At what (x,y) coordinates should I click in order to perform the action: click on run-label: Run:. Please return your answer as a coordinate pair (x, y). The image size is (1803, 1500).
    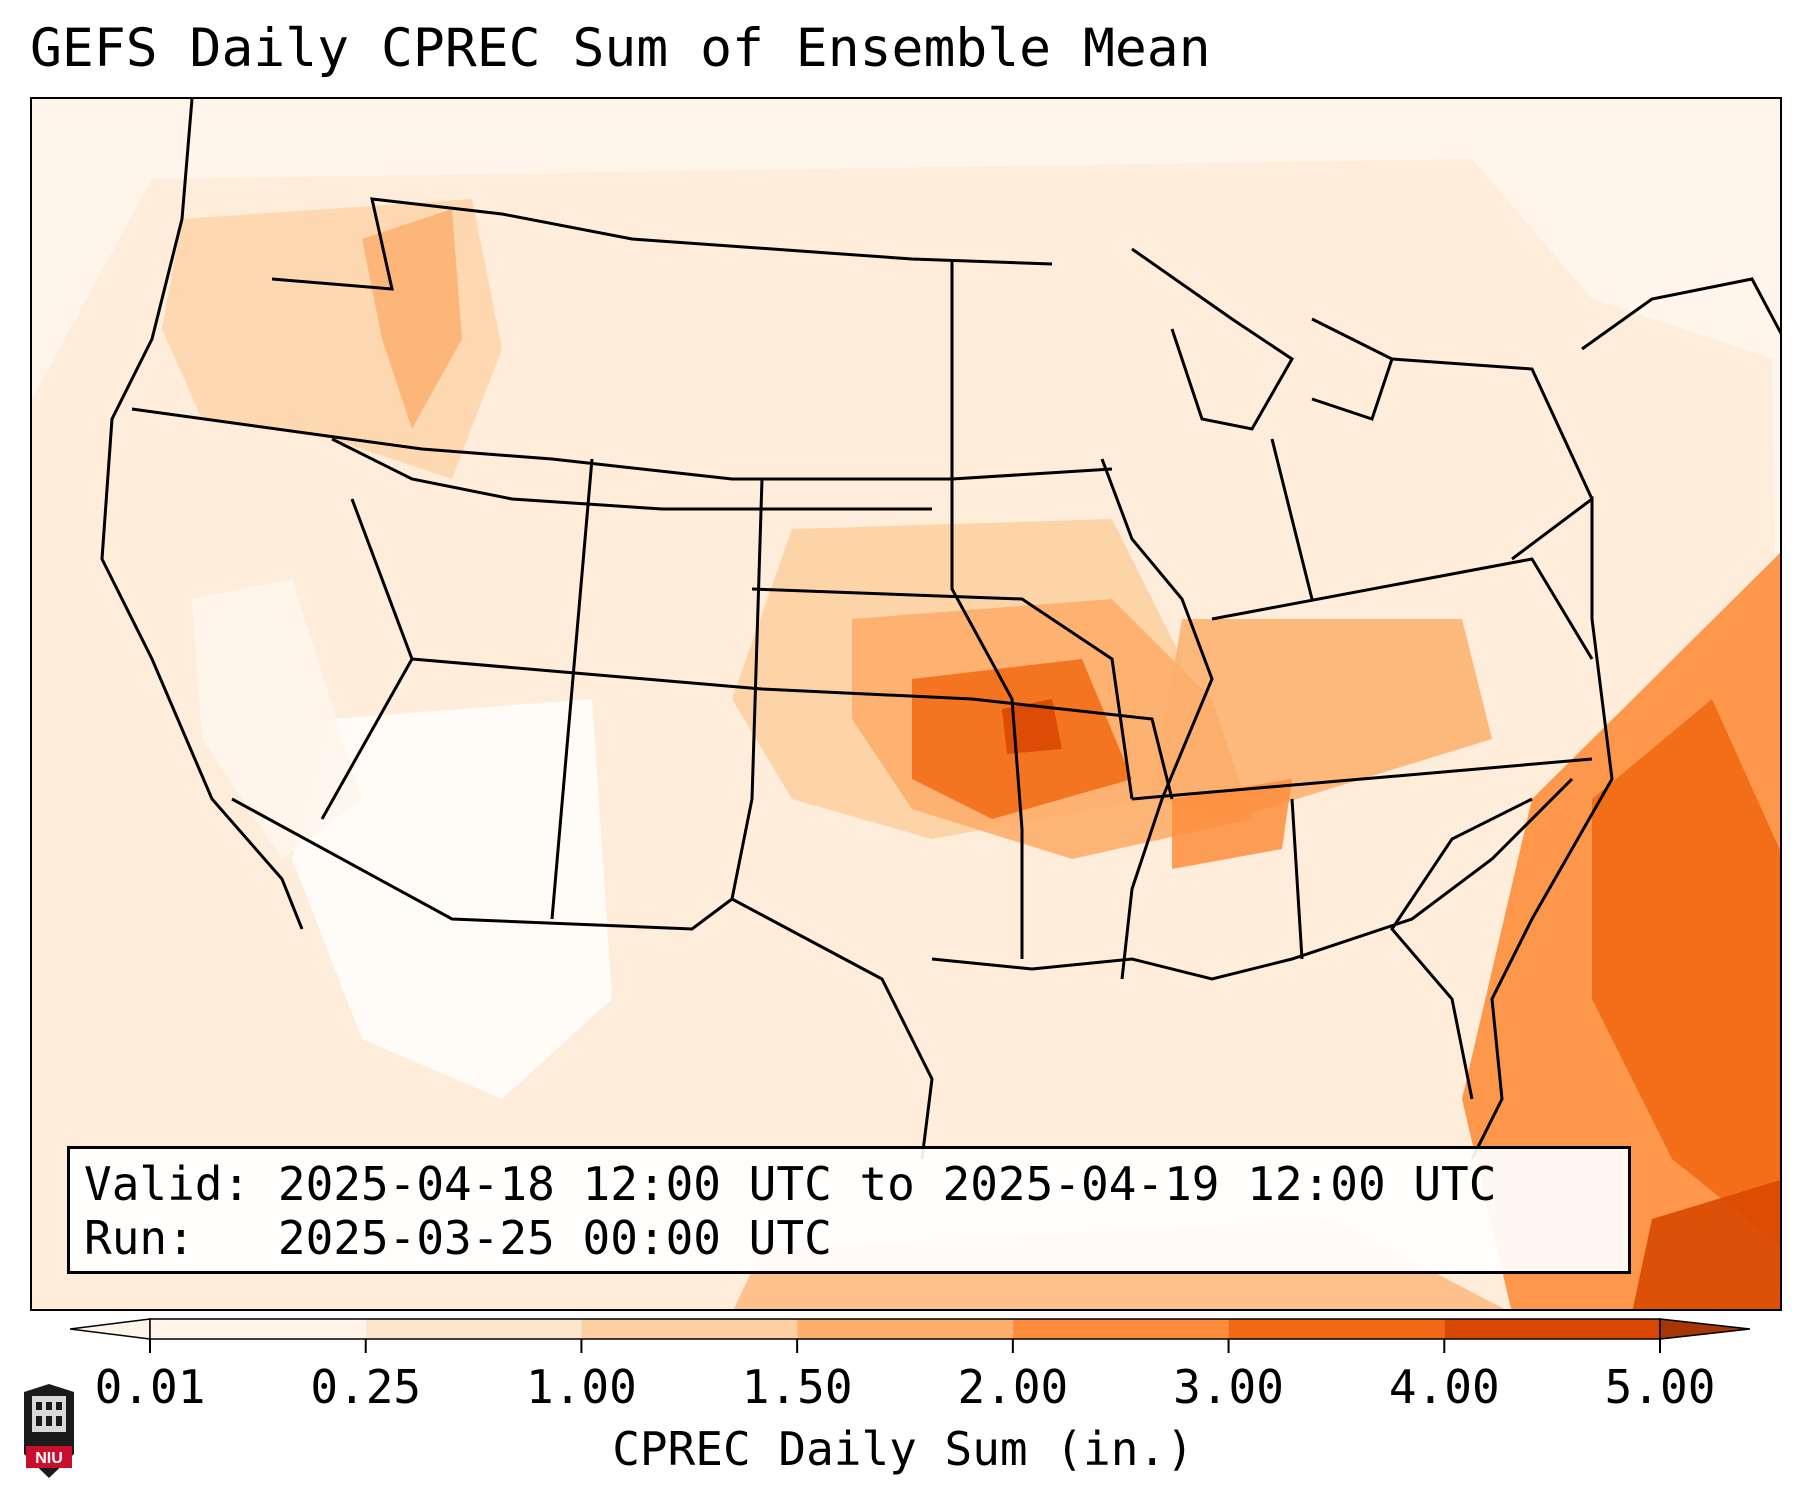
    Looking at the image, I should click on (139, 1238).